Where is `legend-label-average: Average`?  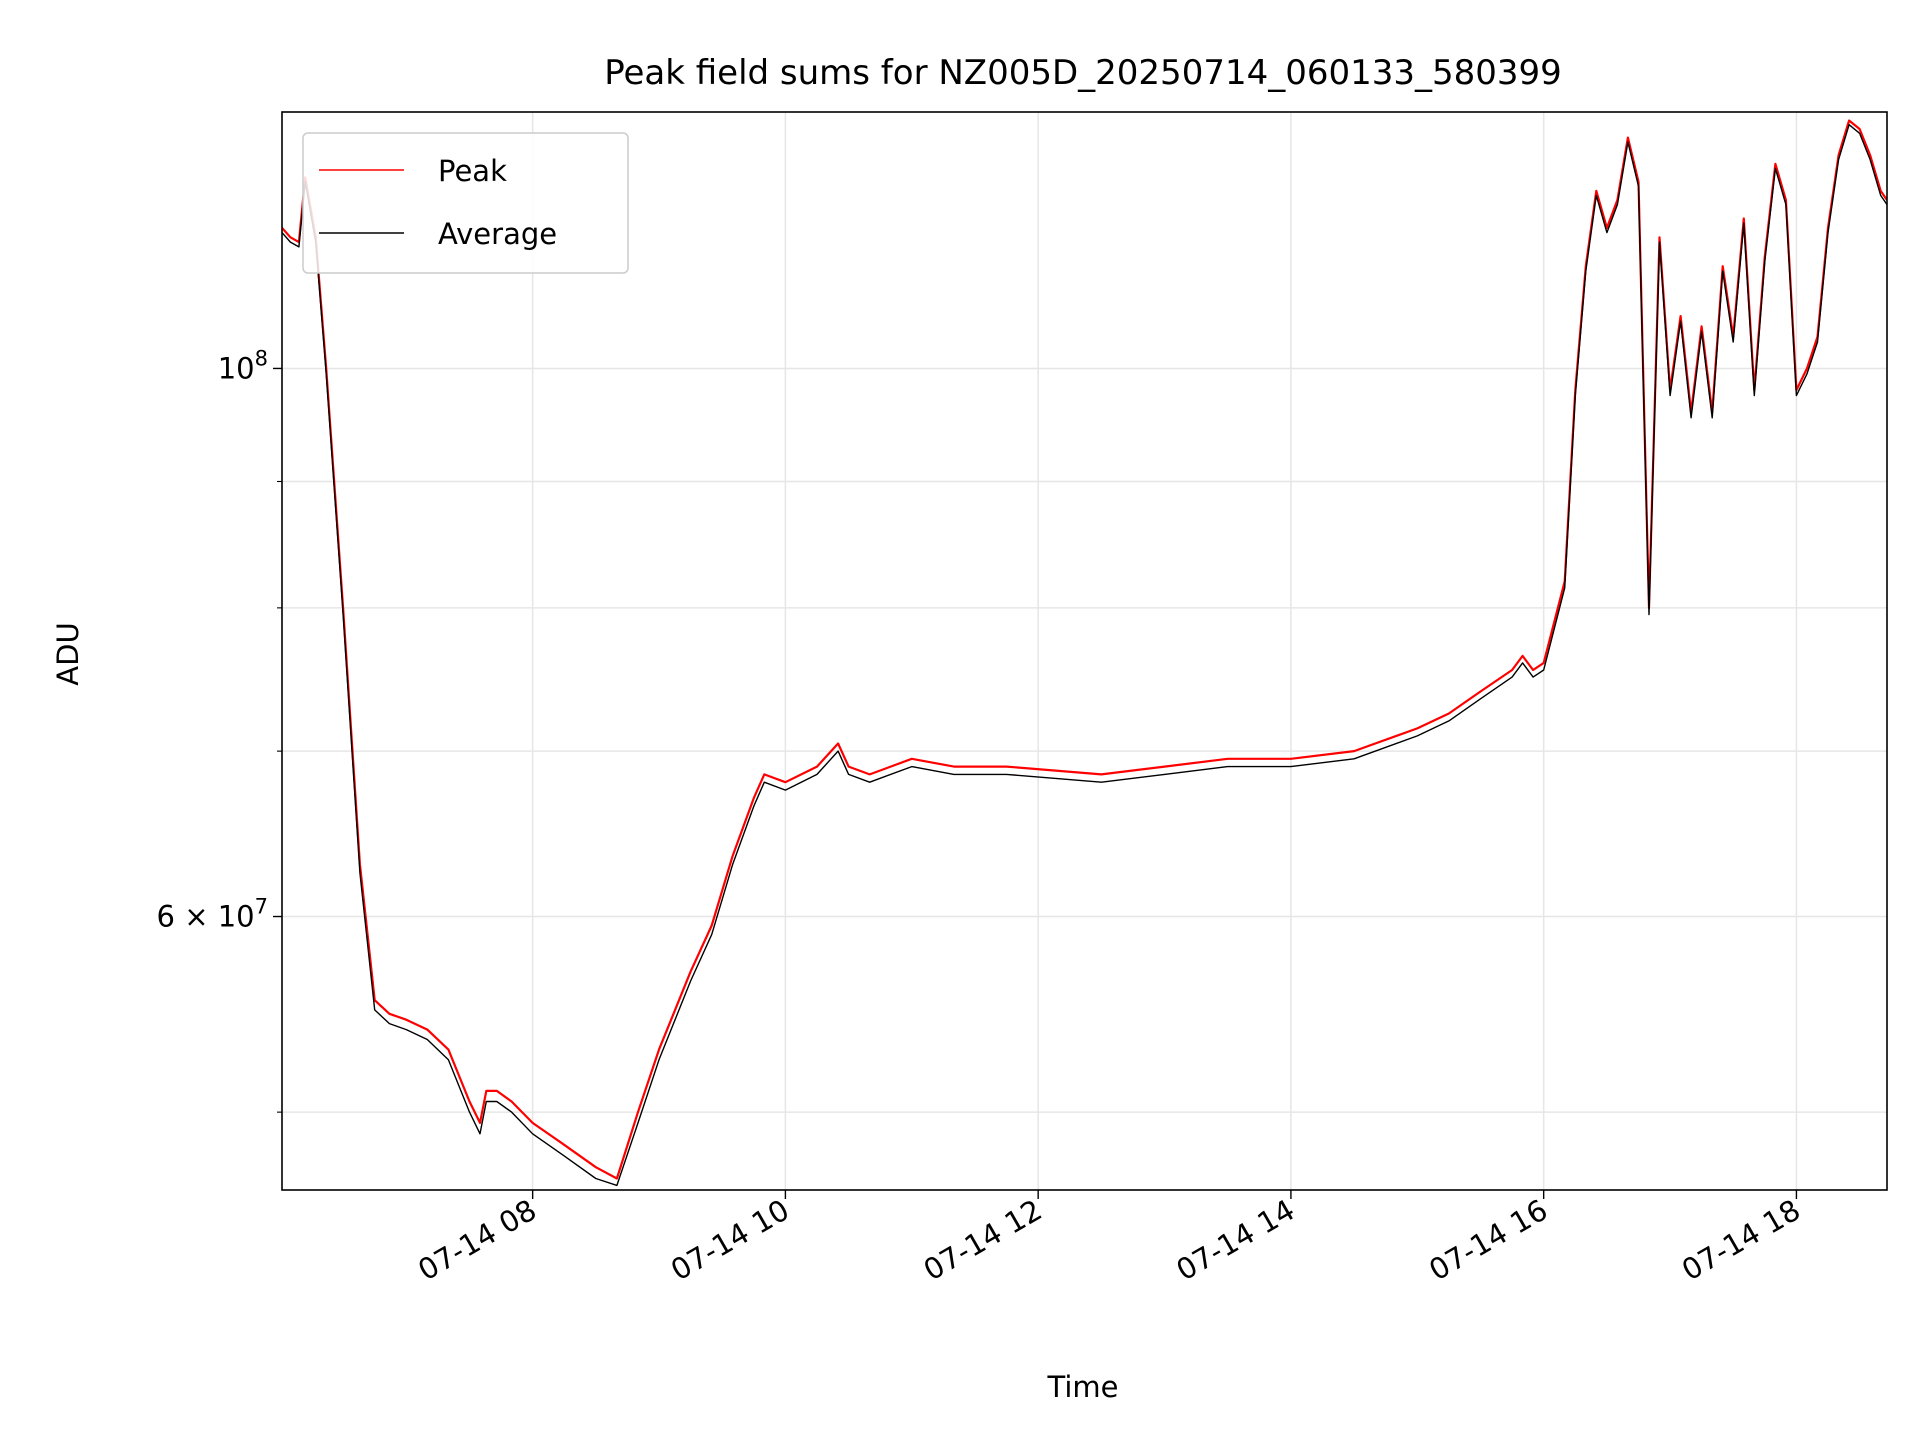 legend-label-average: Average is located at coordinates (497, 234).